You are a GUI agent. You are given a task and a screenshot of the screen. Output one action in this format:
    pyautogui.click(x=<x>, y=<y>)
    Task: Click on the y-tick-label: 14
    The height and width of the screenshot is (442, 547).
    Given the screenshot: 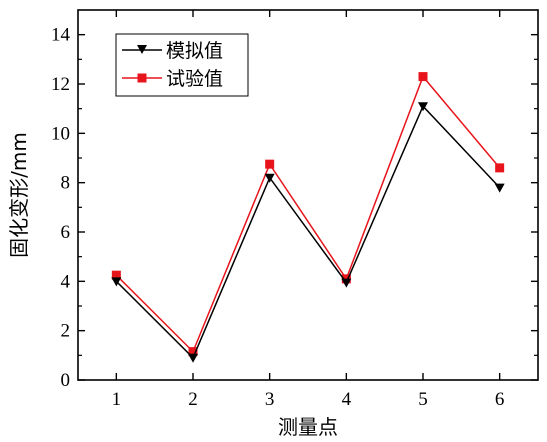 What is the action you would take?
    pyautogui.click(x=61, y=35)
    